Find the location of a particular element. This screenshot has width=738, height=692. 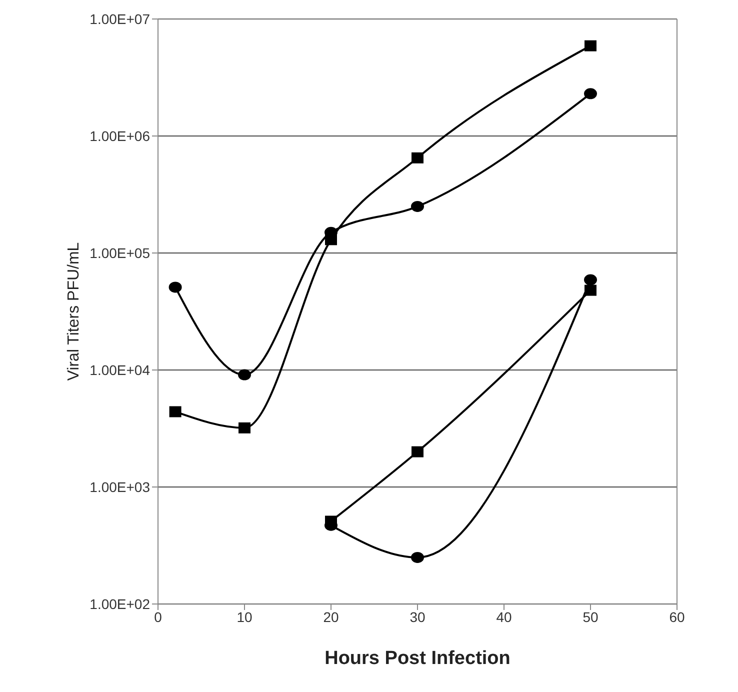

y-tick-label: 1.00E+07 is located at coordinates (120, 18).